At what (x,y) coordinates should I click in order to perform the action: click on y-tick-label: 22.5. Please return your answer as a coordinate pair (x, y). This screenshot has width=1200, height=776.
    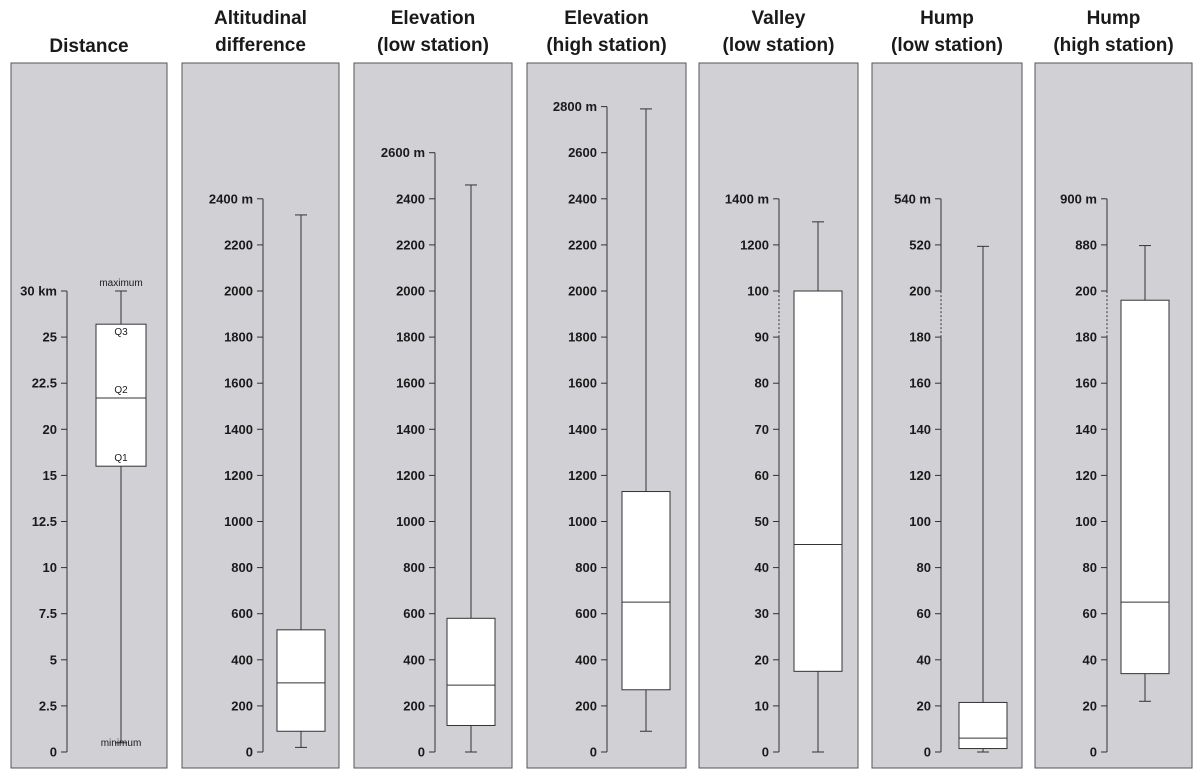
    Looking at the image, I should click on (44, 383).